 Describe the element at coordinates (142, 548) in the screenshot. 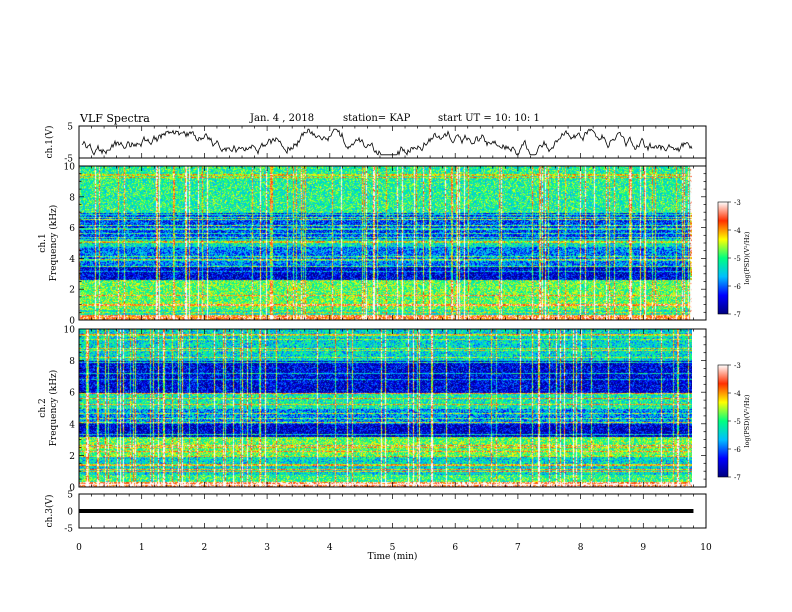

I see `x-tick-label: 1` at that location.